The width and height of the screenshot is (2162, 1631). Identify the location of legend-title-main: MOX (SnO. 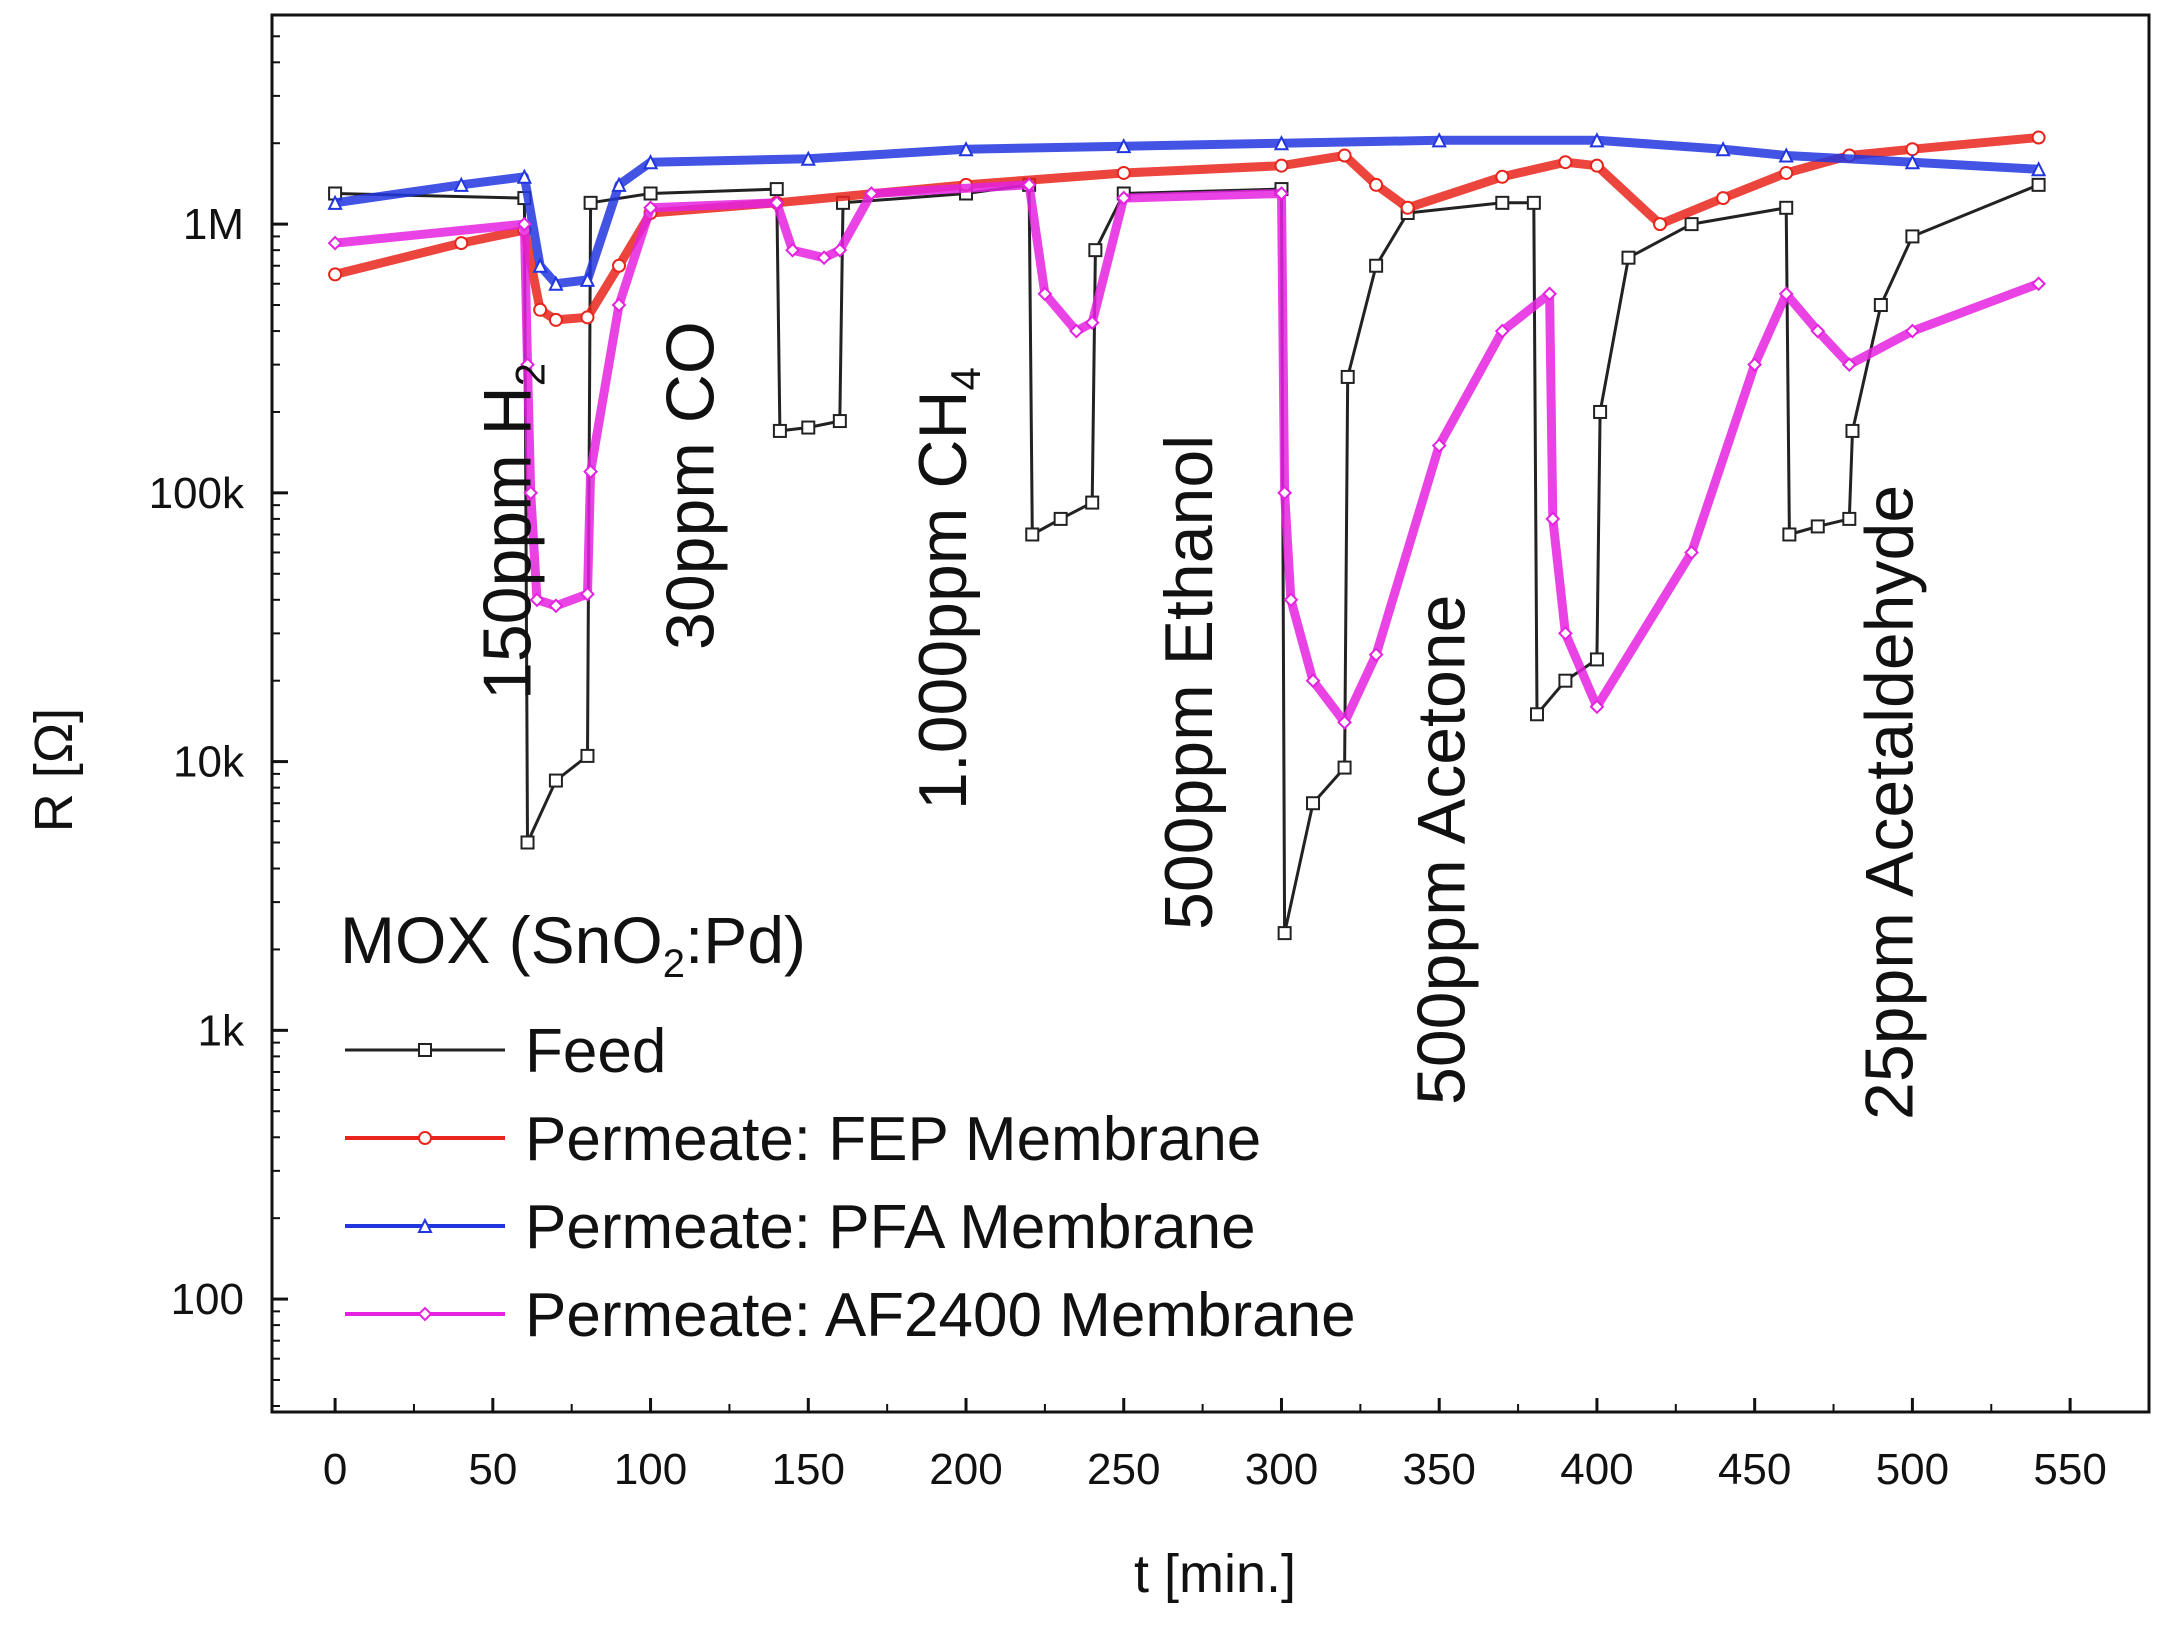
(501, 940).